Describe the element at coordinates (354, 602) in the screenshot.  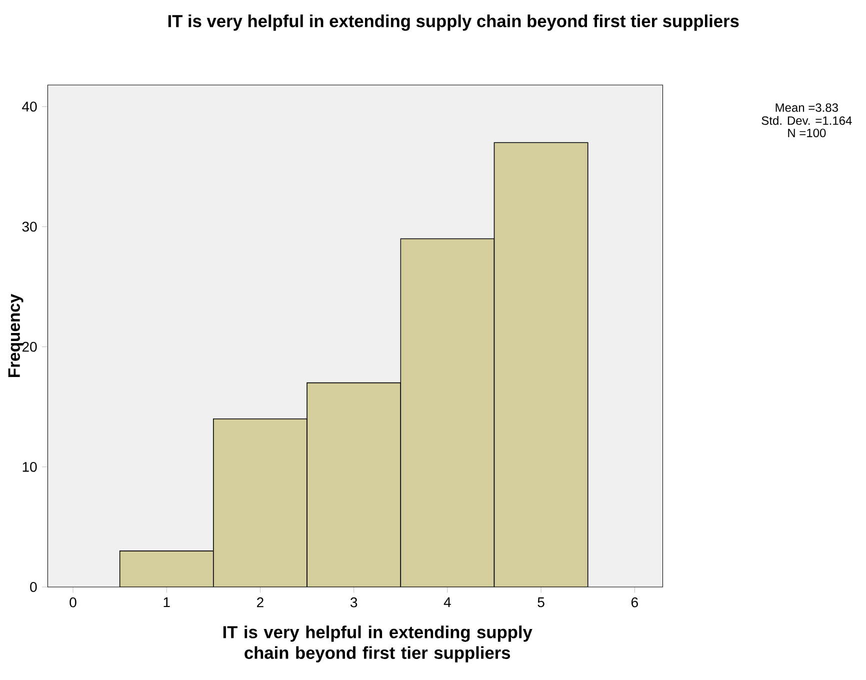
I see `x-tick-label: 3` at that location.